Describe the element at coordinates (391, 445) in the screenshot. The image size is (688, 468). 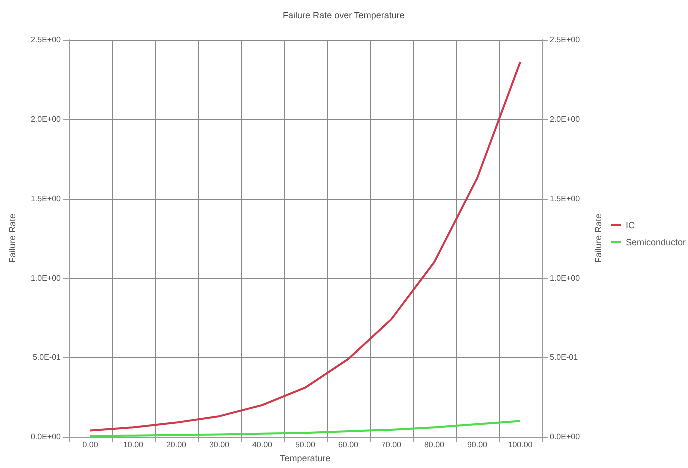
I see `x-tick-label: 70.00` at that location.